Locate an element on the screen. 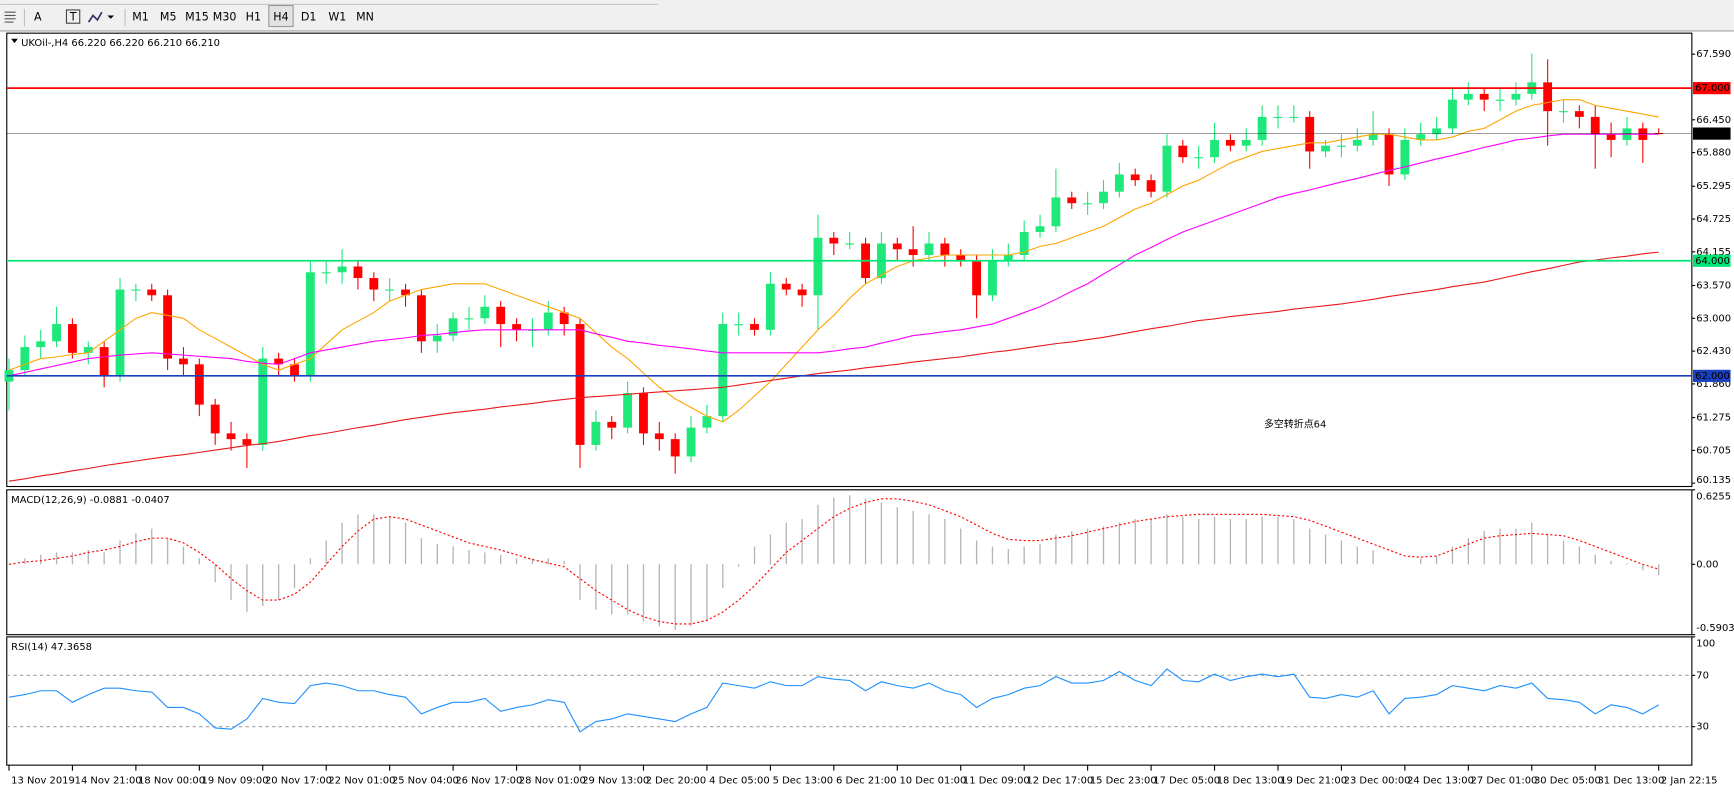  y-tick-label: 63.570 is located at coordinates (1713, 286).